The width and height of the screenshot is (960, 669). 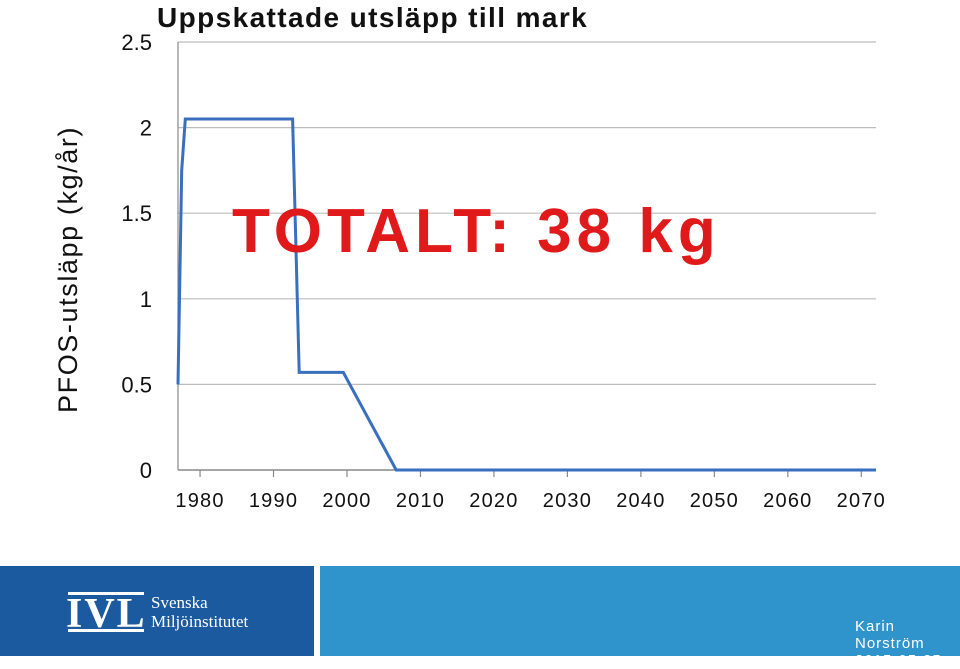 What do you see at coordinates (530, 501) in the screenshot?
I see `x-tick-labels: 1980 1990 2000 2010 2020 2030 2040 2050 2060 2070` at bounding box center [530, 501].